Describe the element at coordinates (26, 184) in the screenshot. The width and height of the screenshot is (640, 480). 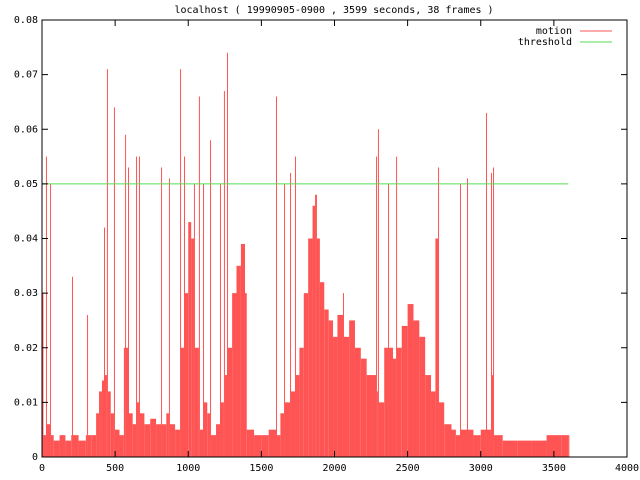
I see `y-tick-label: 0.05` at that location.